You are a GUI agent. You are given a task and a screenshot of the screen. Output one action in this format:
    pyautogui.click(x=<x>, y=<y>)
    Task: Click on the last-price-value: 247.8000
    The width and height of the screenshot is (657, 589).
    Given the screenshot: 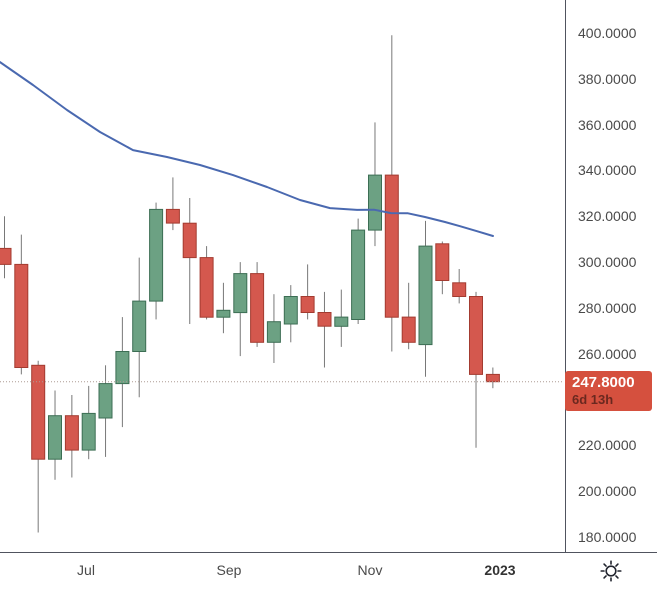 What is the action you would take?
    pyautogui.click(x=603, y=383)
    